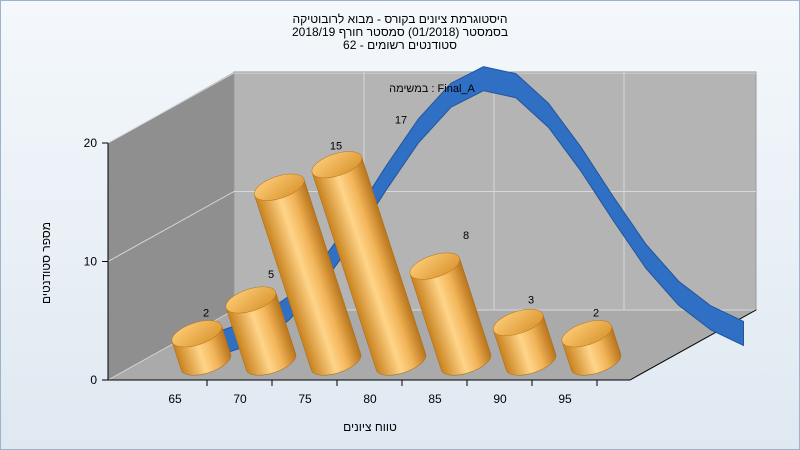 The image size is (800, 450). Describe the element at coordinates (175, 399) in the screenshot. I see `x-tick-label-0: 65` at that location.